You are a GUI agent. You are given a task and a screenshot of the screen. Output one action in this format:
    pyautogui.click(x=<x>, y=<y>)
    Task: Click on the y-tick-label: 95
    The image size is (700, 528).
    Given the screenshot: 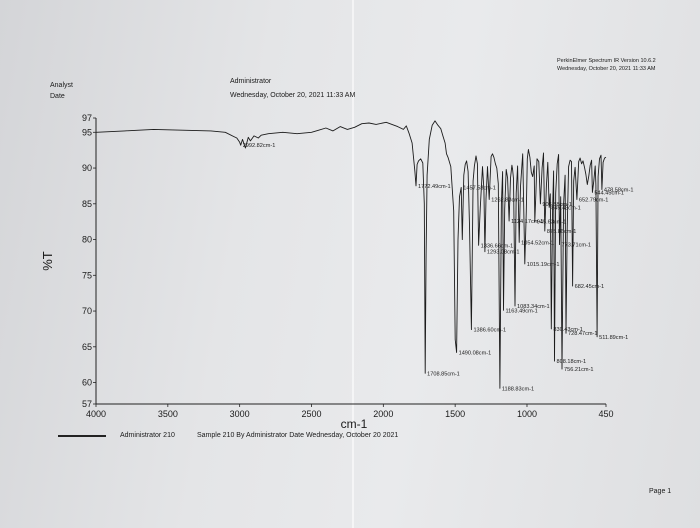 What is the action you would take?
    pyautogui.click(x=87, y=132)
    